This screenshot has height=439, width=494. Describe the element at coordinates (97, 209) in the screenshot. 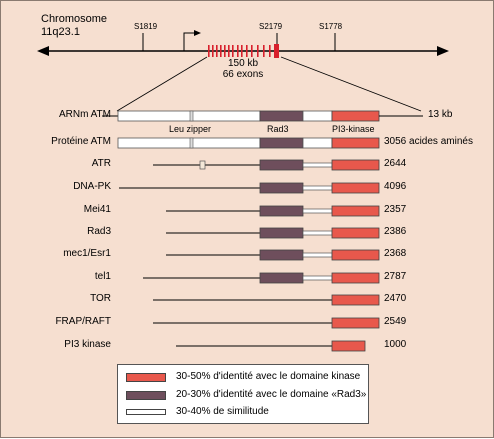

I see `row-label-mei41: Mei41` at that location.